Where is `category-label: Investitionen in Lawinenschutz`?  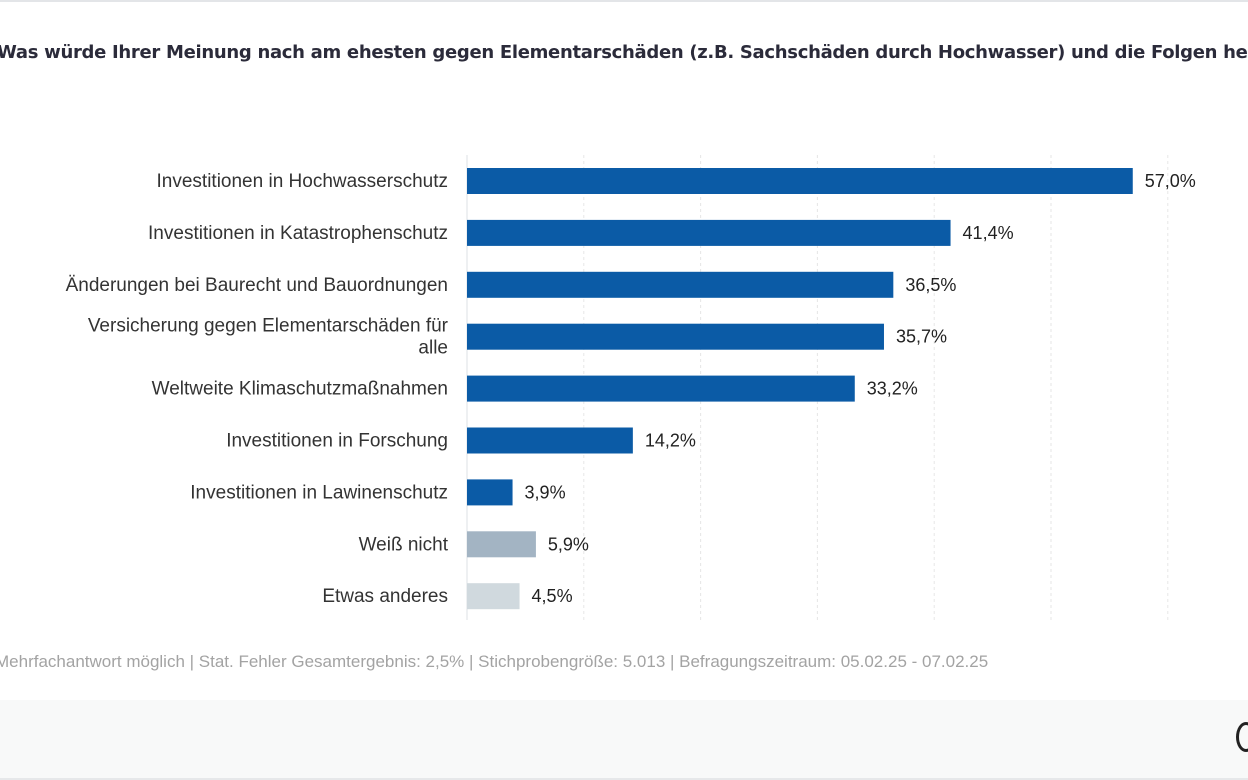
category-label: Investitionen in Lawinenschutz is located at coordinates (319, 492).